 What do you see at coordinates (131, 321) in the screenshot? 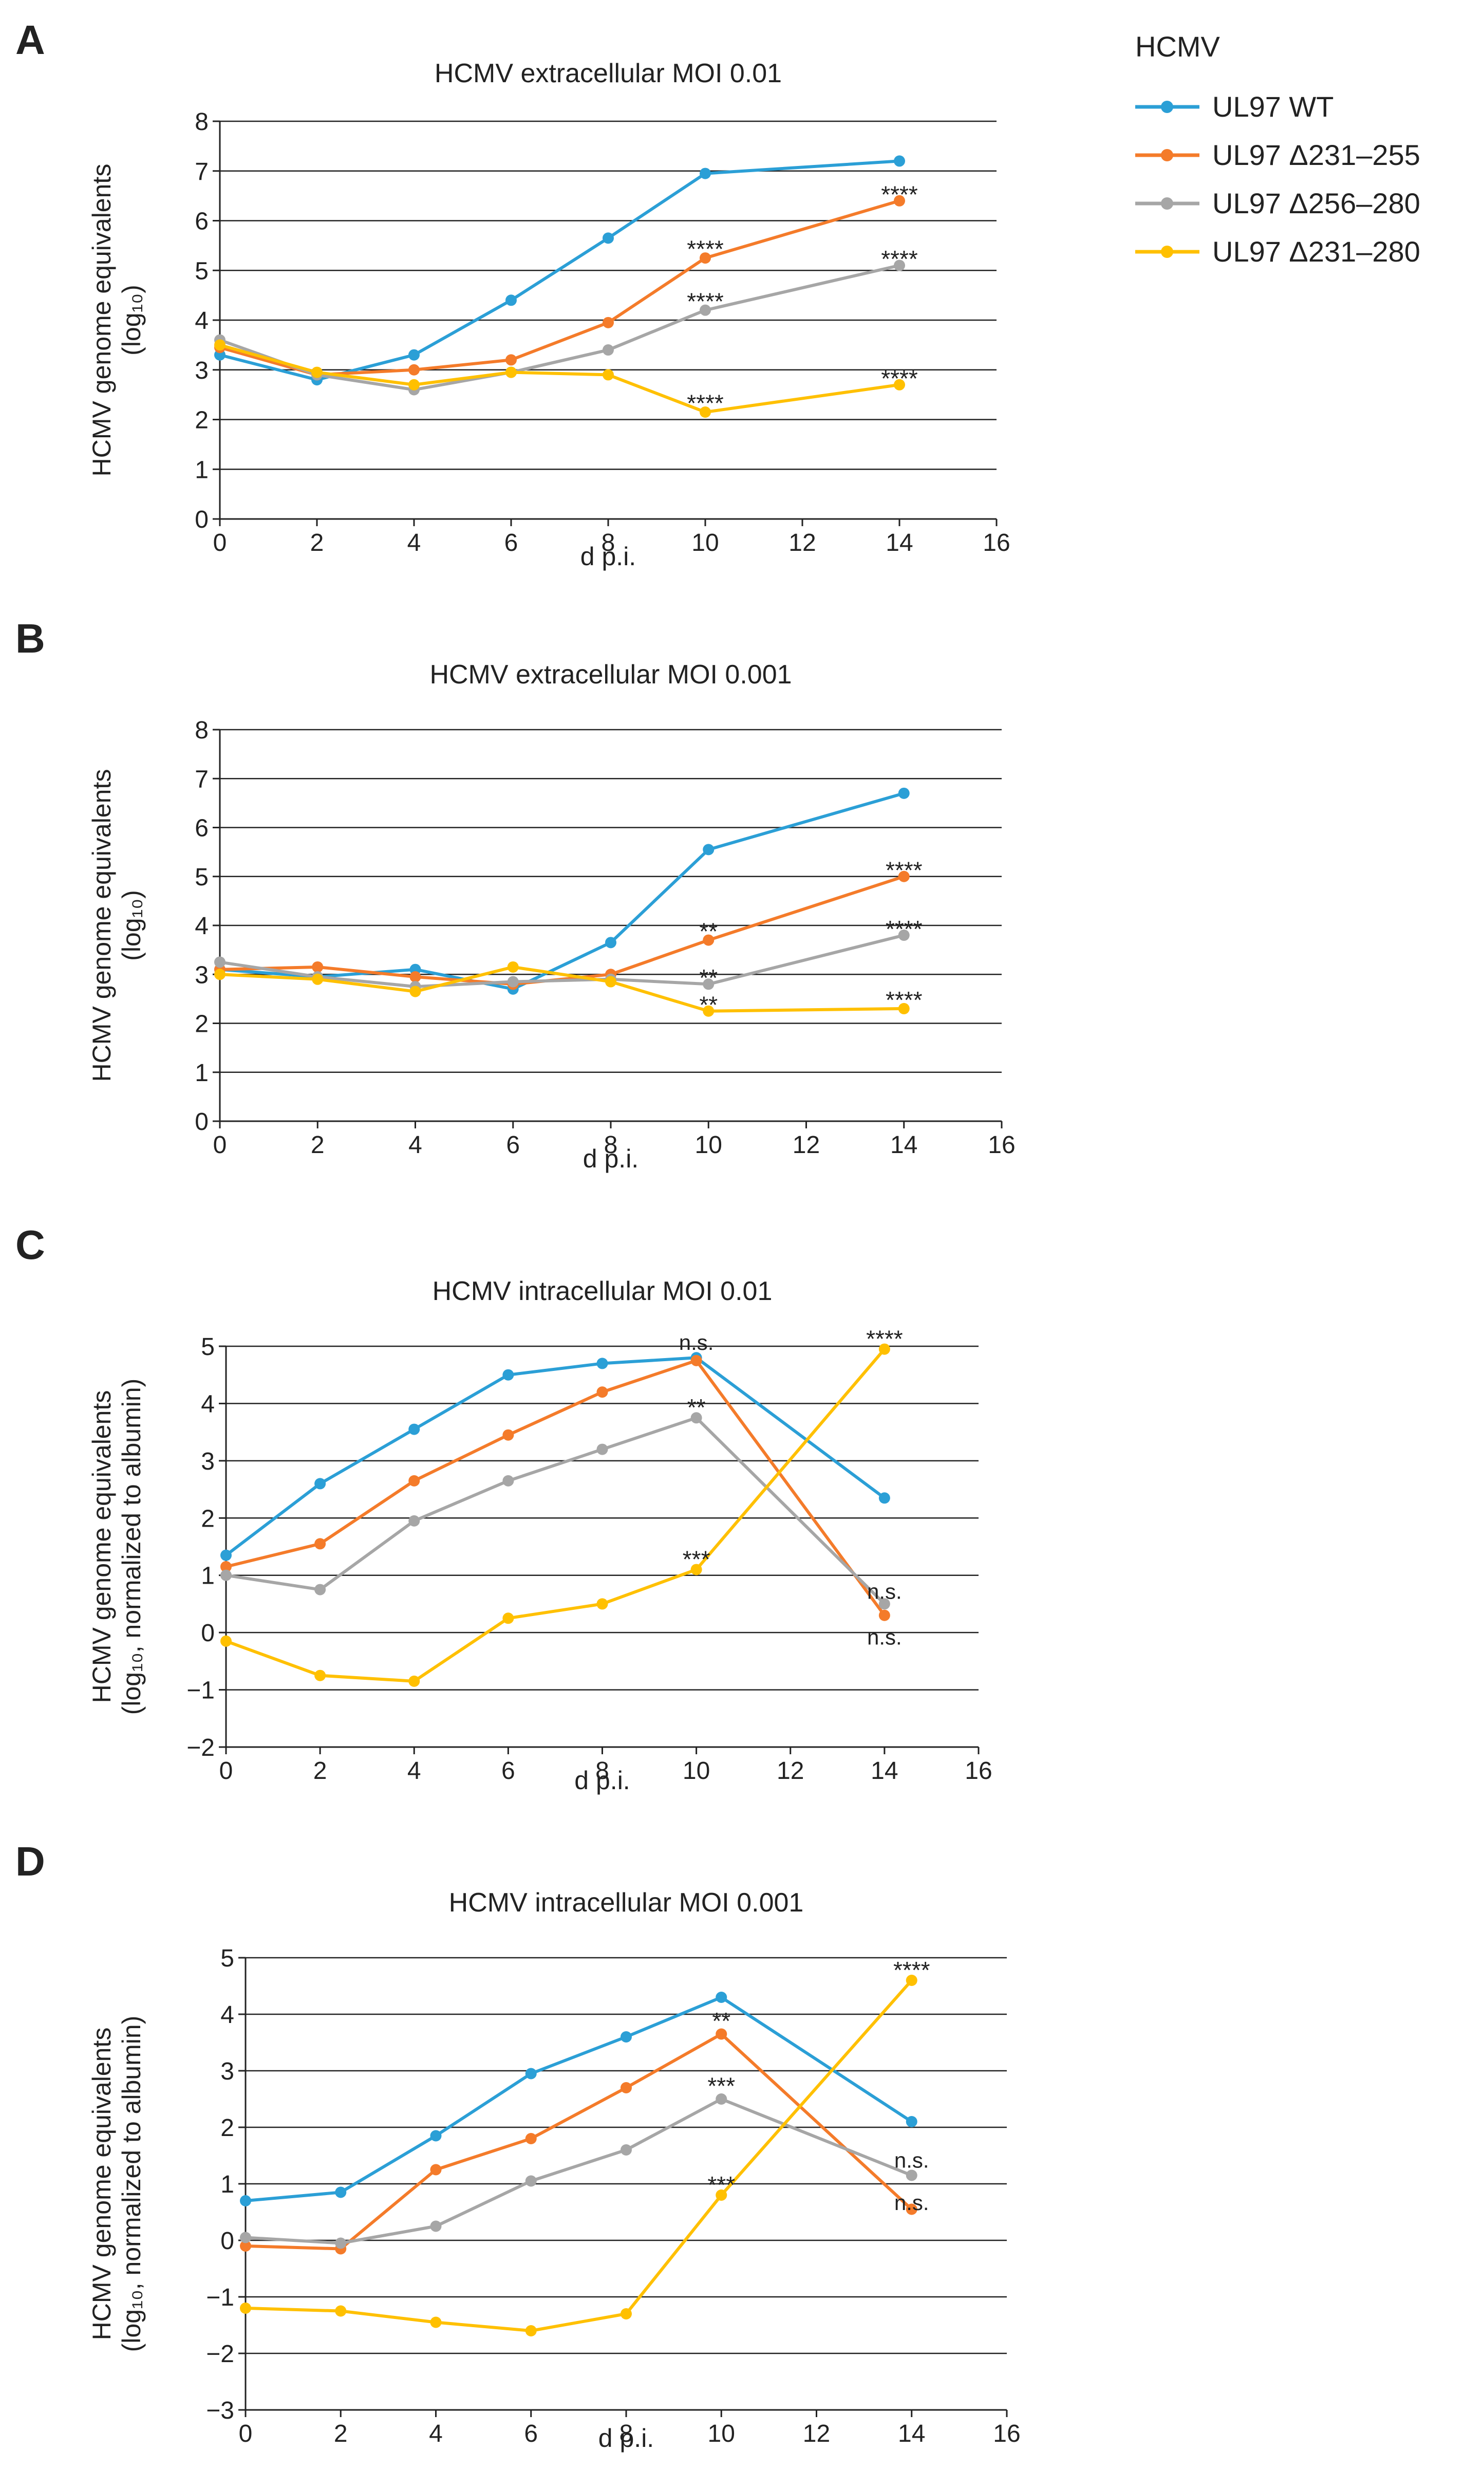
I see `y-axis-label-line: (log₁₀)` at bounding box center [131, 321].